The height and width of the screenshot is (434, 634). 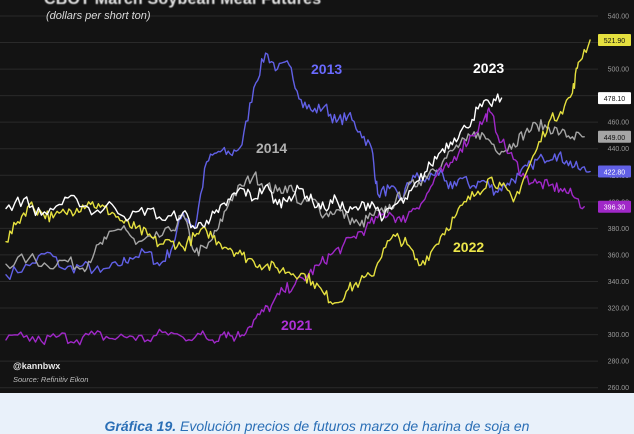 I want to click on y-tick-280: 280.00, so click(x=619, y=362).